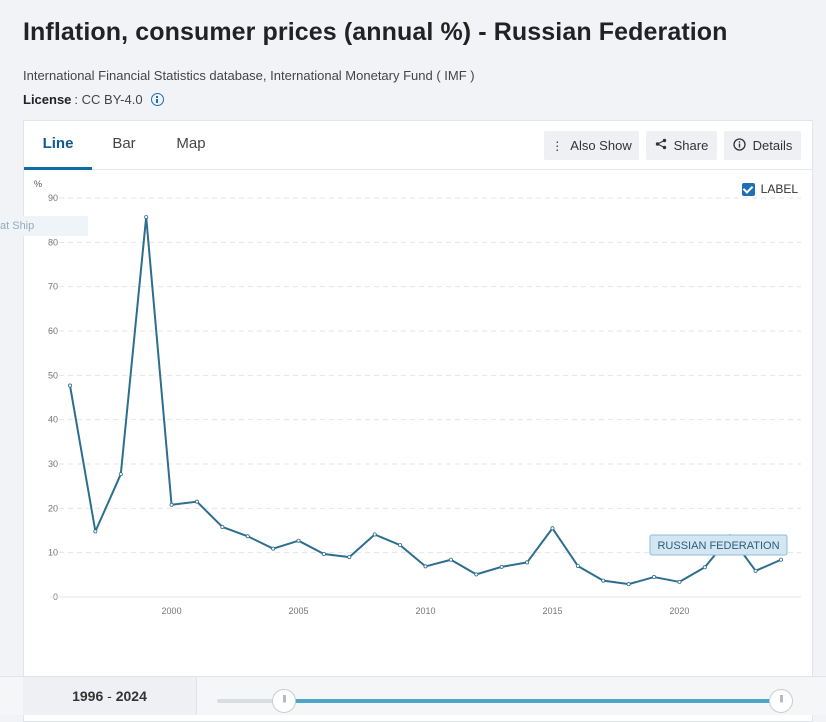  I want to click on license-value: : CC BY-4.0, so click(108, 99).